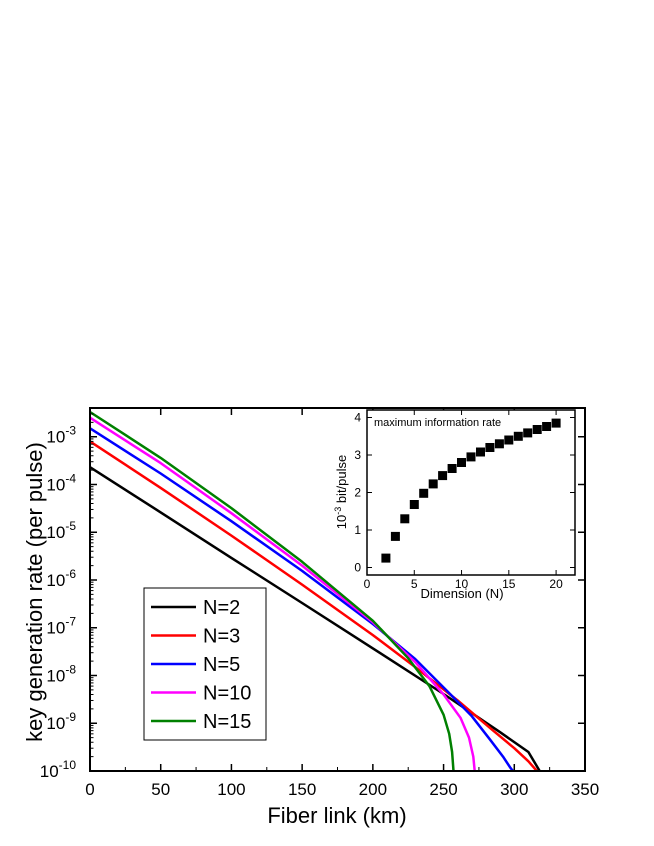  What do you see at coordinates (61, 482) in the screenshot?
I see `y-tick-label: 10⁻⁴` at bounding box center [61, 482].